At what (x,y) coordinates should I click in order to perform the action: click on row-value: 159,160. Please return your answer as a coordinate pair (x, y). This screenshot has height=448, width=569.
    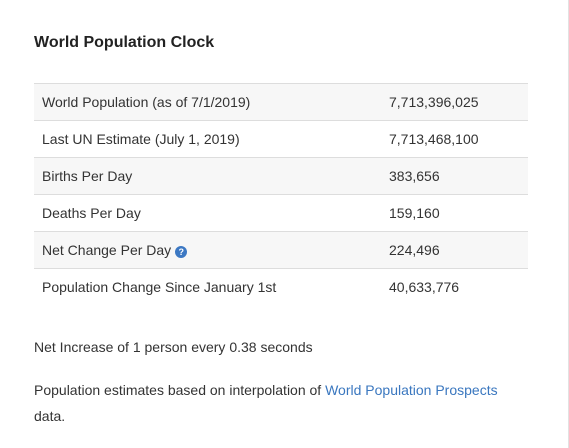
    Looking at the image, I should click on (454, 213).